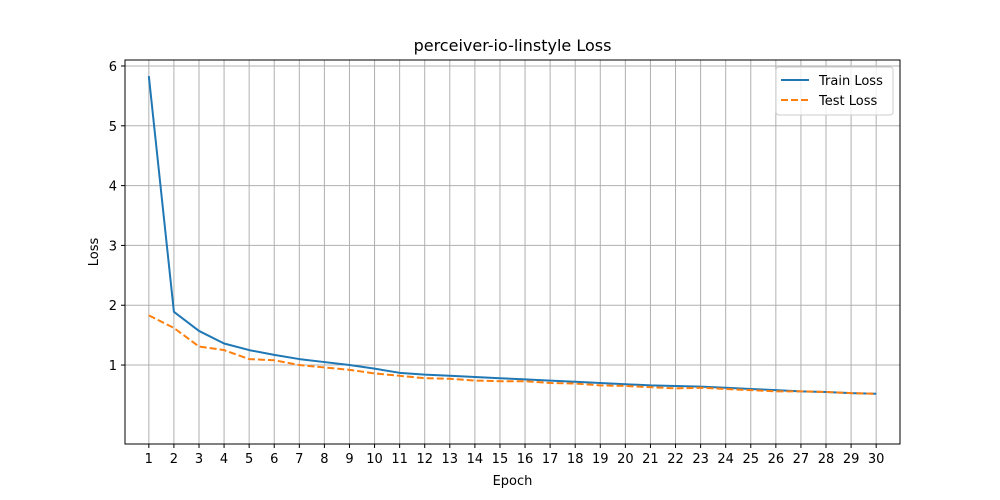 This screenshot has height=500, width=1000. I want to click on x-tick-label: 24, so click(725, 459).